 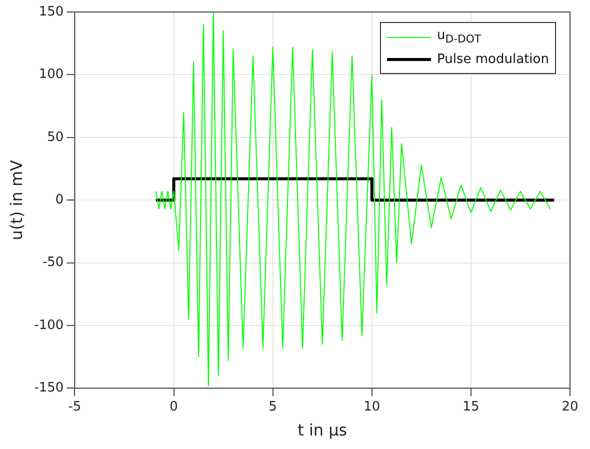 What do you see at coordinates (16, 200) in the screenshot?
I see `y-axis-title: u(t) in mV` at bounding box center [16, 200].